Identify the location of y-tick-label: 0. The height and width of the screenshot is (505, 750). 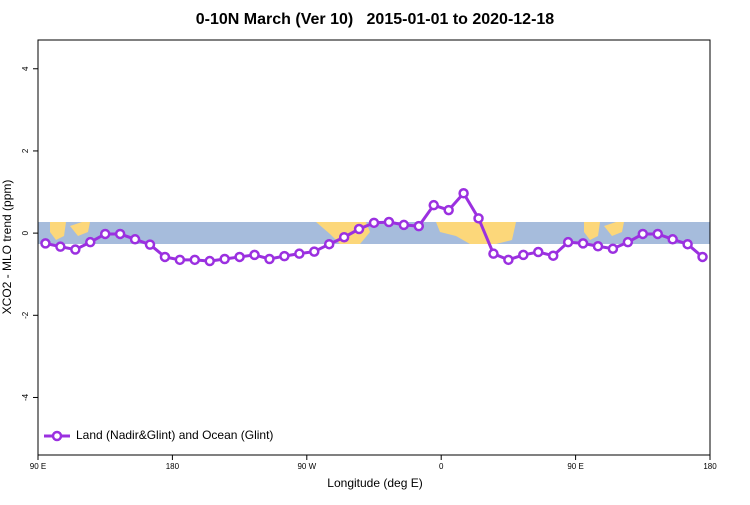
(25, 232).